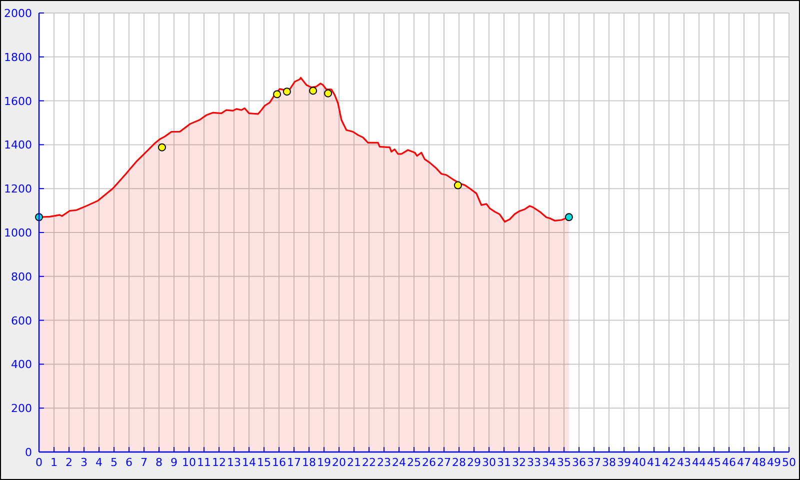  What do you see at coordinates (159, 462) in the screenshot?
I see `x-tick-label: 8` at bounding box center [159, 462].